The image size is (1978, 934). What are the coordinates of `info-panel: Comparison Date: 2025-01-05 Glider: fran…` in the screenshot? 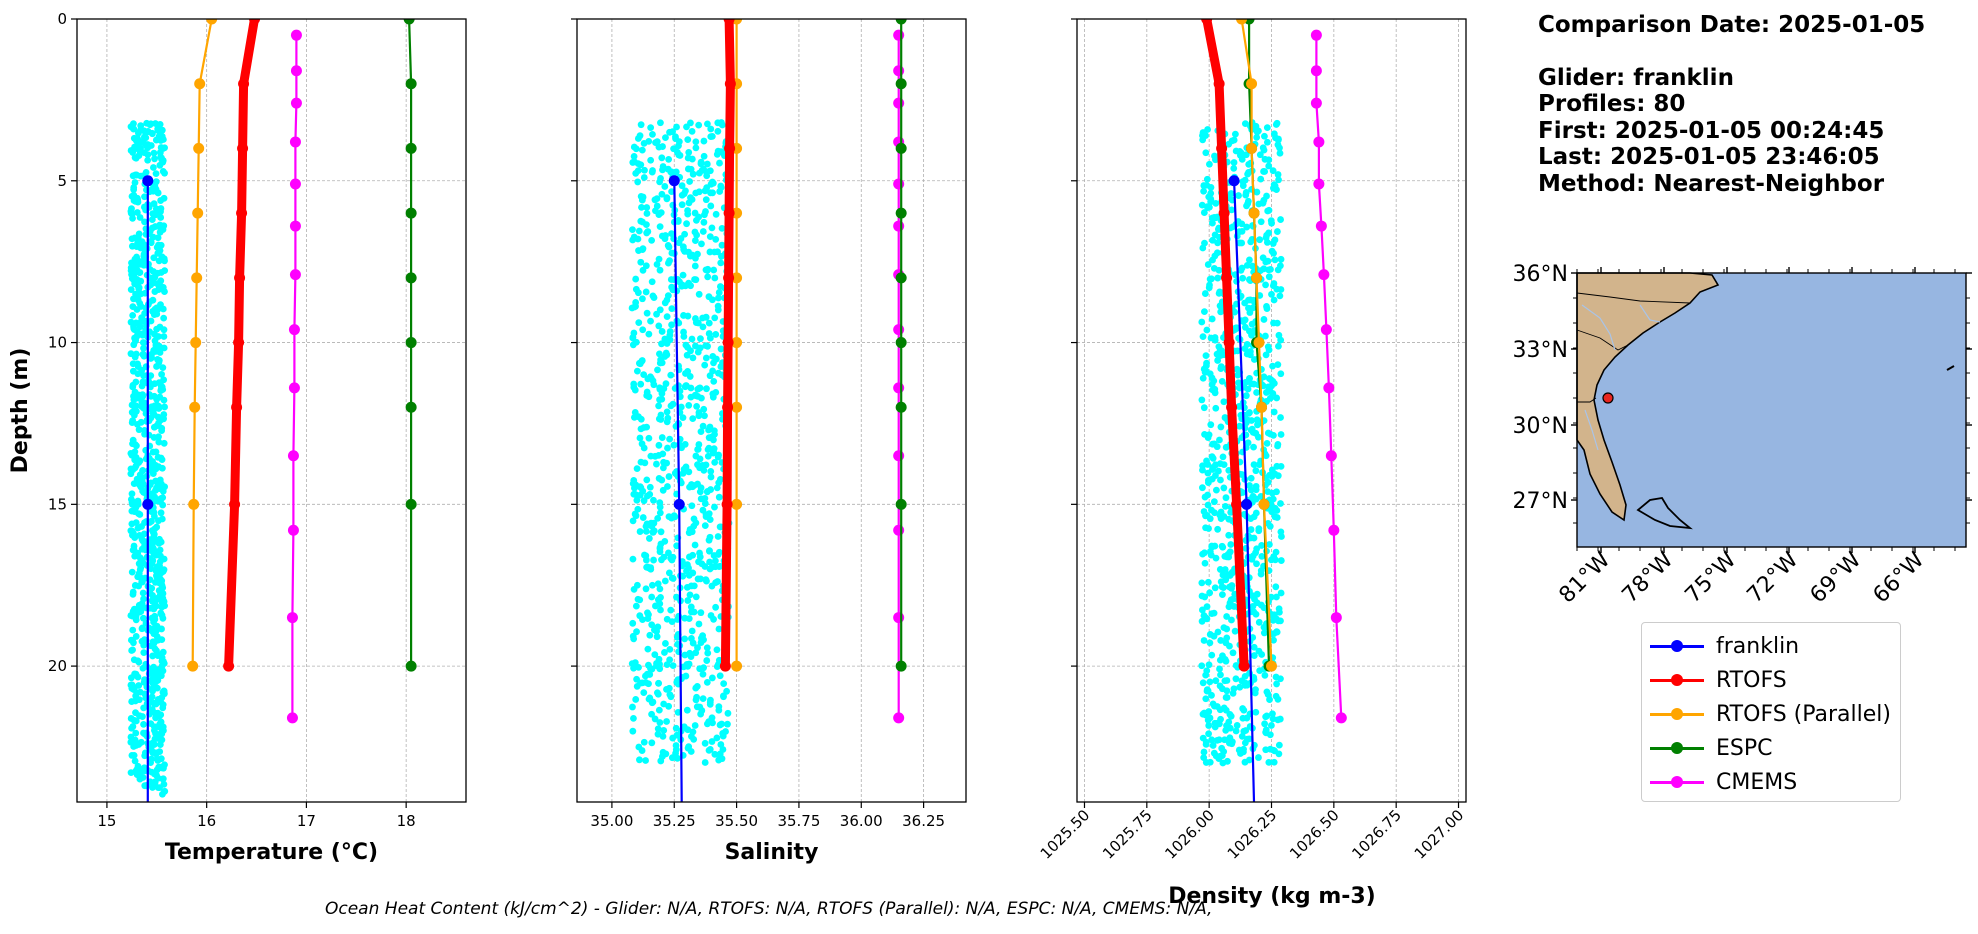 It's located at (1731, 104).